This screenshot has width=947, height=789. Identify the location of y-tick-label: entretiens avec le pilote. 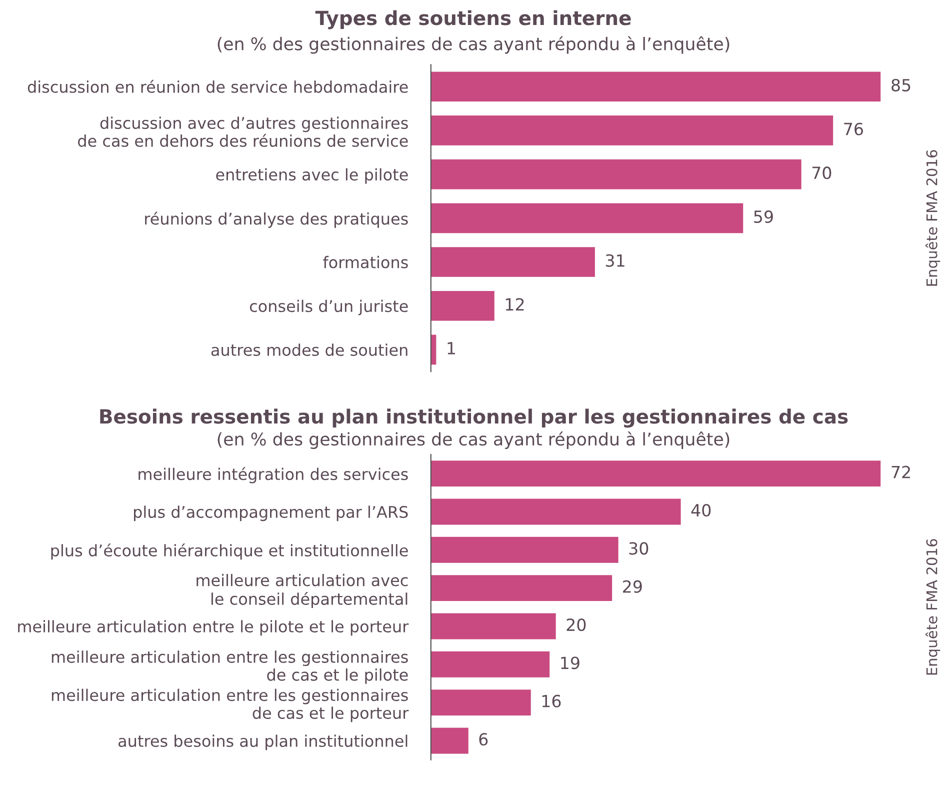
(312, 176).